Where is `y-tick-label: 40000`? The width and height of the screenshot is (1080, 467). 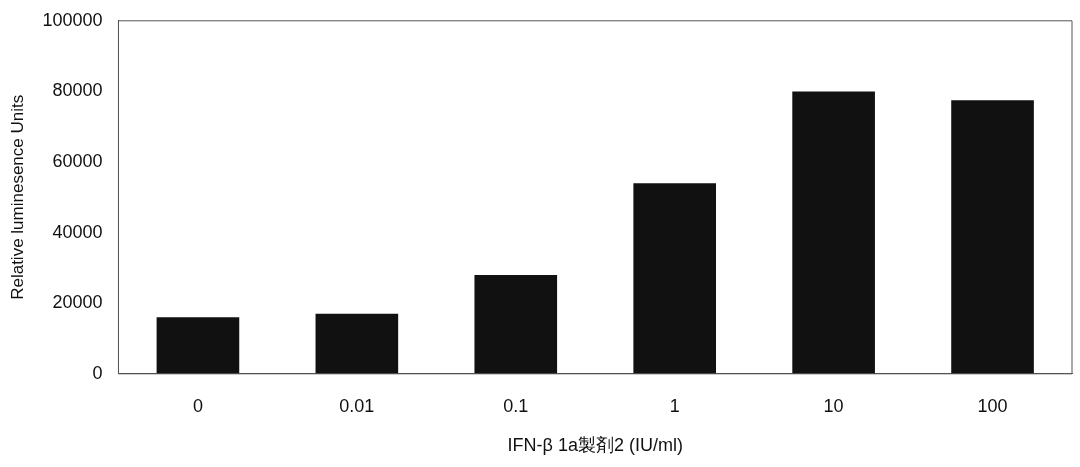 y-tick-label: 40000 is located at coordinates (77, 231).